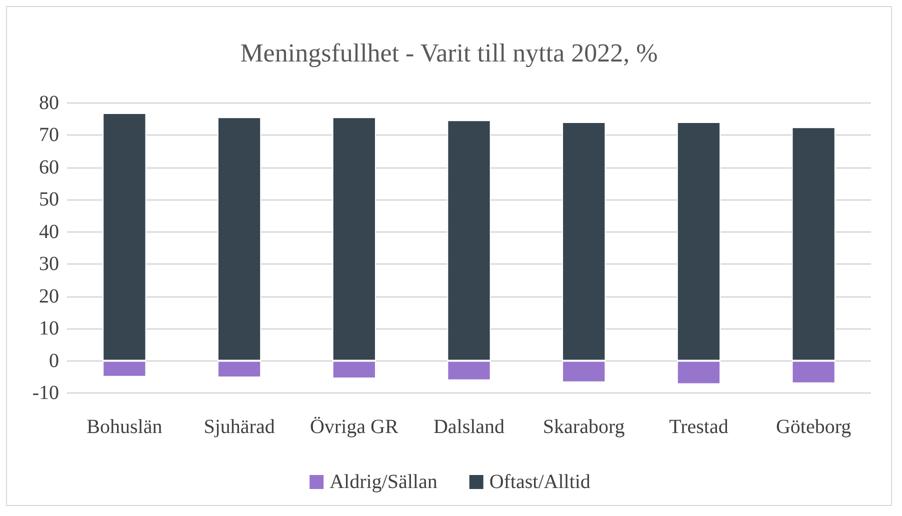  Describe the element at coordinates (583, 427) in the screenshot. I see `x-tick-label: Skaraborg` at that location.